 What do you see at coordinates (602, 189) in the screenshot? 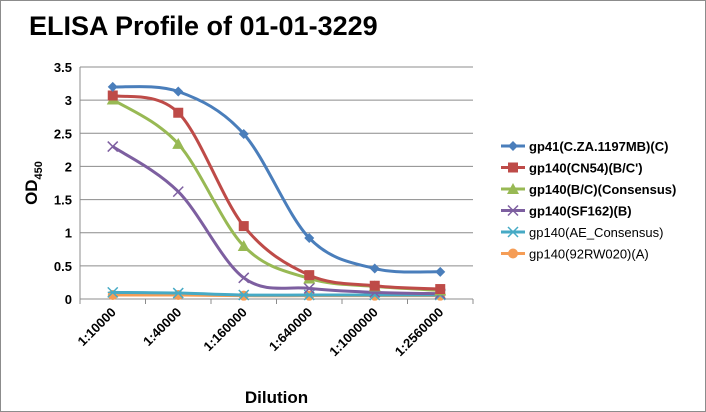
I see `legend-label: gp140(B/C)(Consensus)` at bounding box center [602, 189].